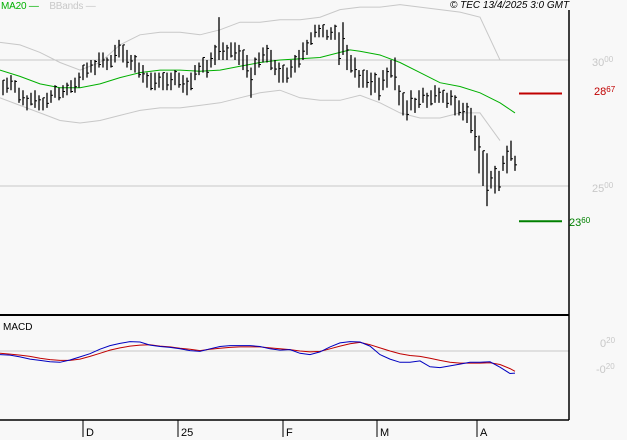  What do you see at coordinates (385, 433) in the screenshot?
I see `x-label-m: M` at bounding box center [385, 433].